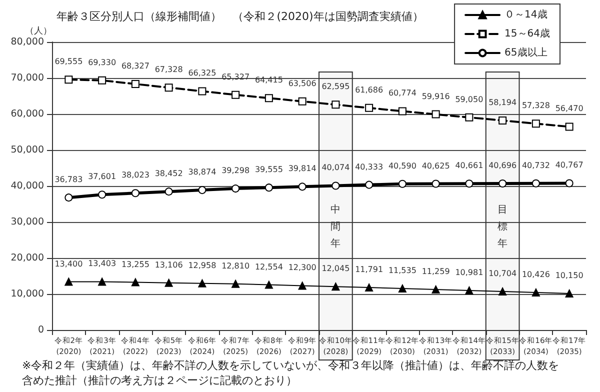 The image size is (600, 392). What do you see at coordinates (68, 61) in the screenshot?
I see `data-label: 69,555` at bounding box center [68, 61].